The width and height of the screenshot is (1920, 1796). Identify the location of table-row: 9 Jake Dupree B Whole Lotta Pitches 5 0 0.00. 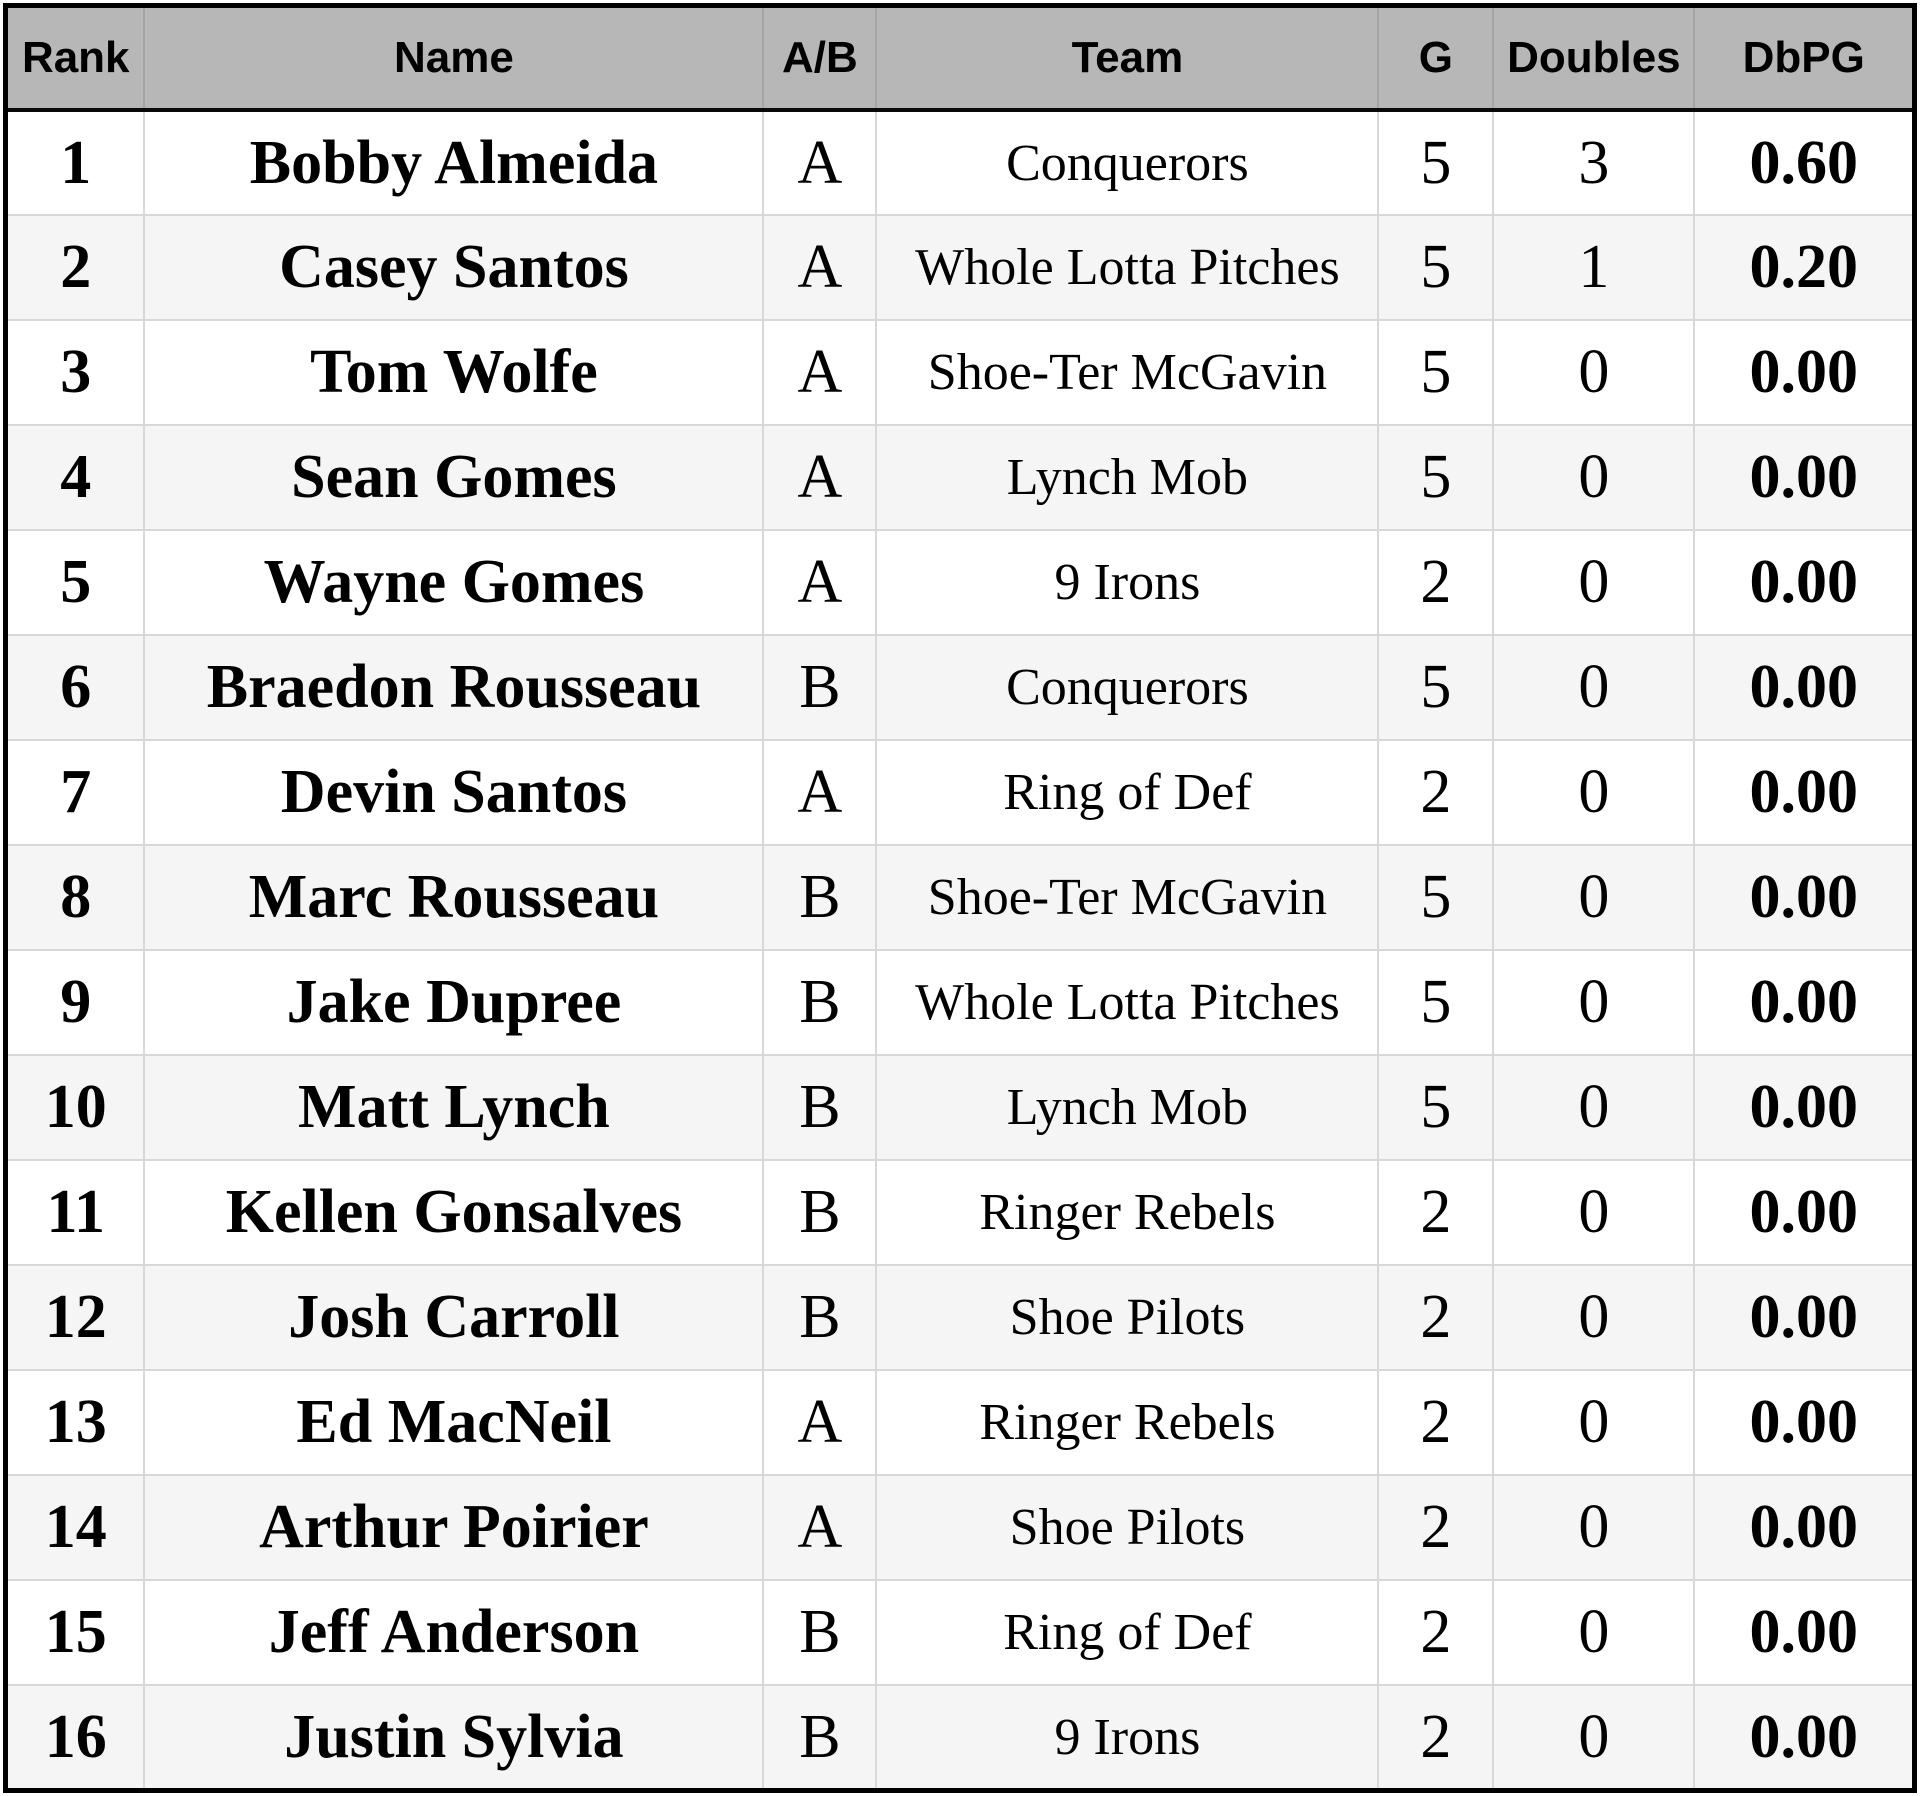
(960, 1003).